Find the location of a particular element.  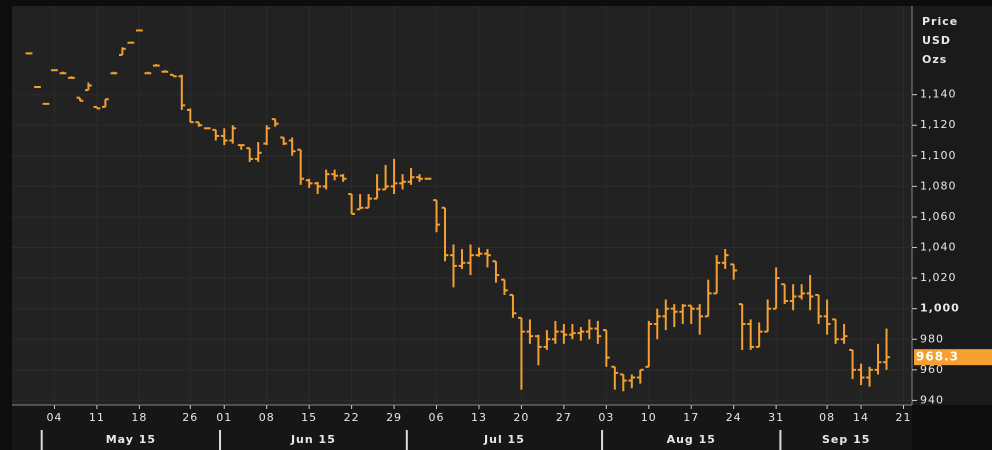

x-tick-label: 14 is located at coordinates (861, 417).